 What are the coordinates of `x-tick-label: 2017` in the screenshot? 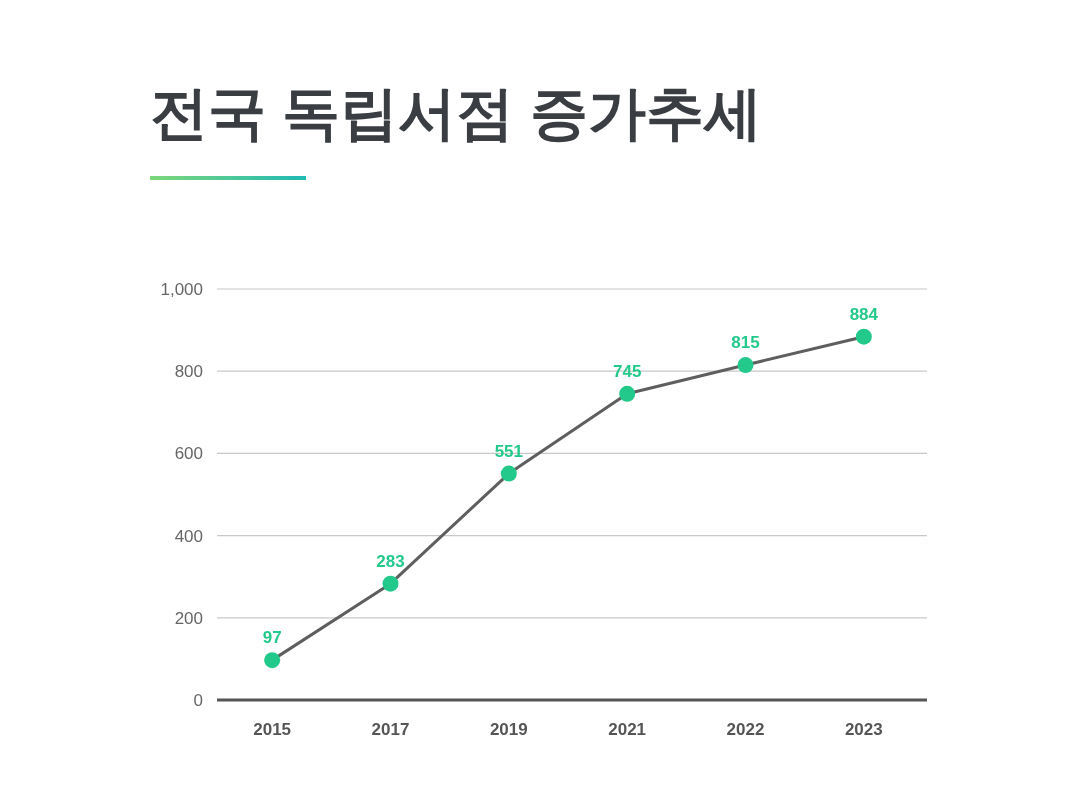 It's located at (390, 729).